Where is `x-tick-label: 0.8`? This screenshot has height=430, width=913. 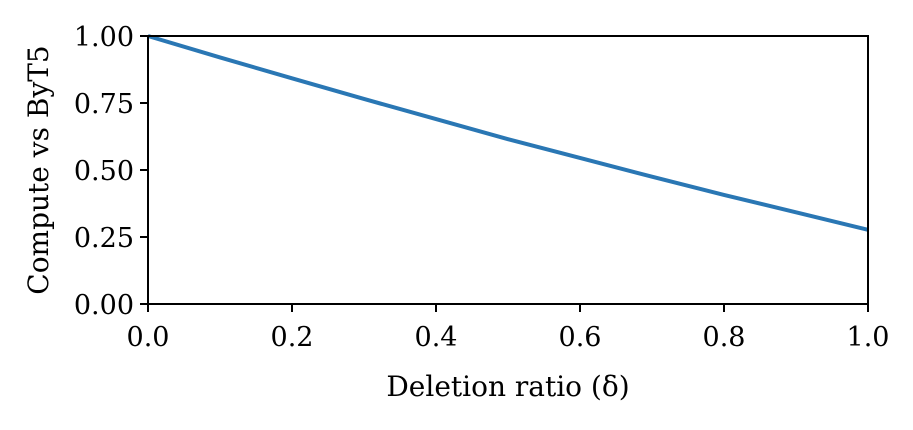 x-tick-label: 0.8 is located at coordinates (724, 337).